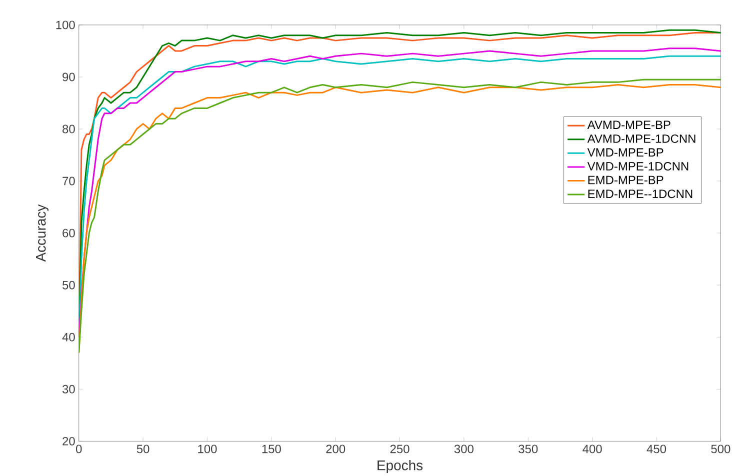  What do you see at coordinates (400, 448) in the screenshot?
I see `x-tick-label: 250` at bounding box center [400, 448].